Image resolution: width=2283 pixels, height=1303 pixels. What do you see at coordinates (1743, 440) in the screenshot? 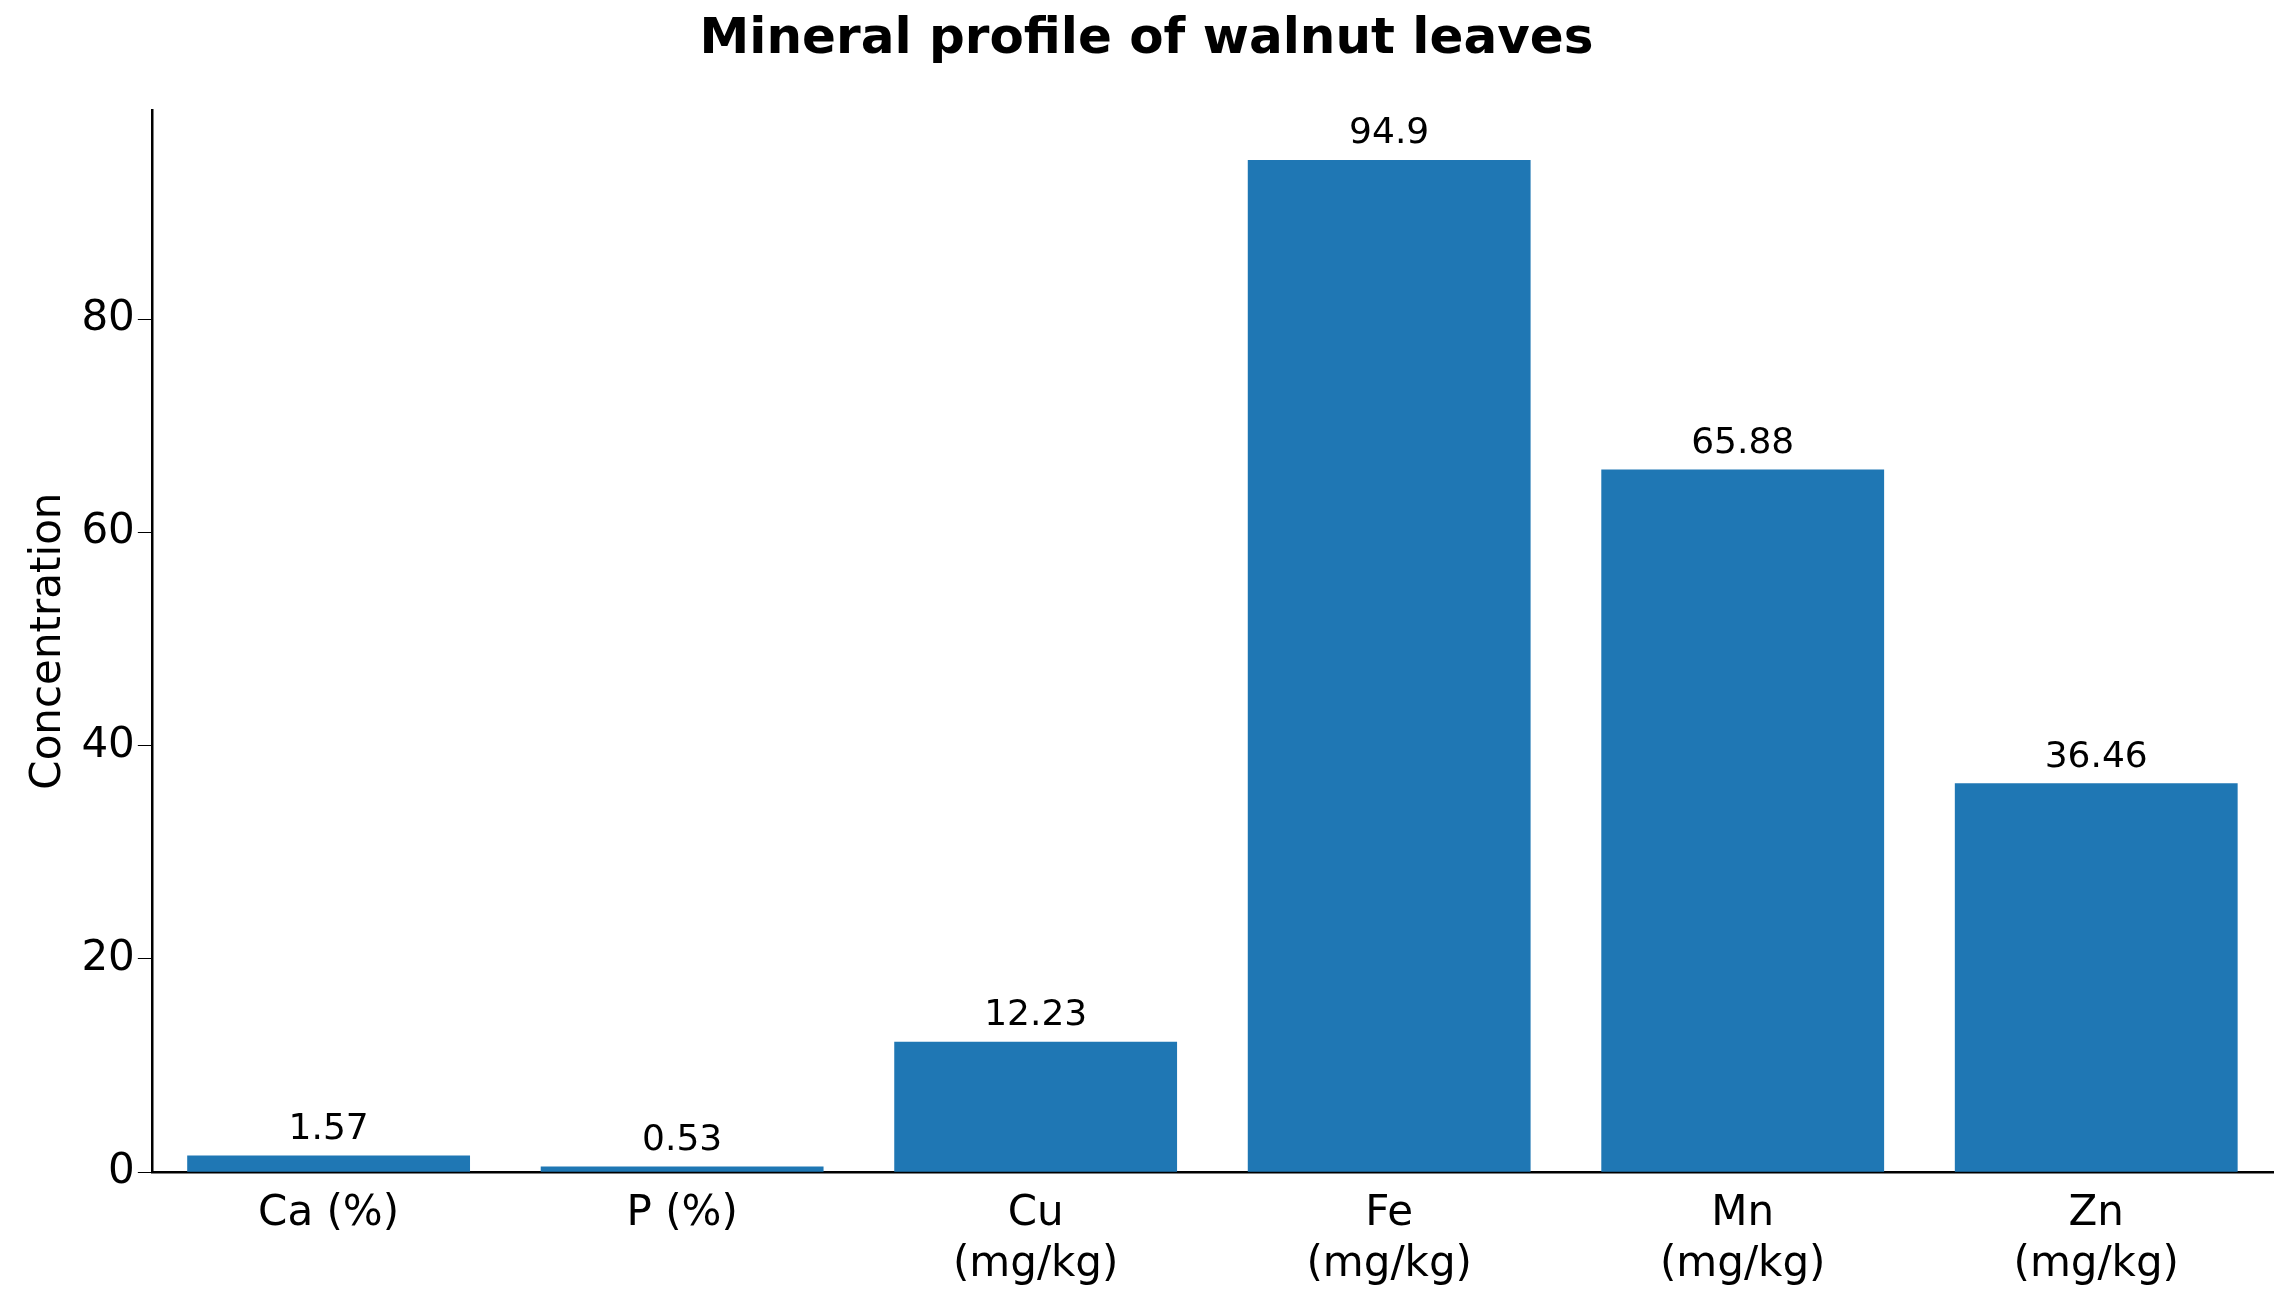
I see `data-label: 65.88` at bounding box center [1743, 440].